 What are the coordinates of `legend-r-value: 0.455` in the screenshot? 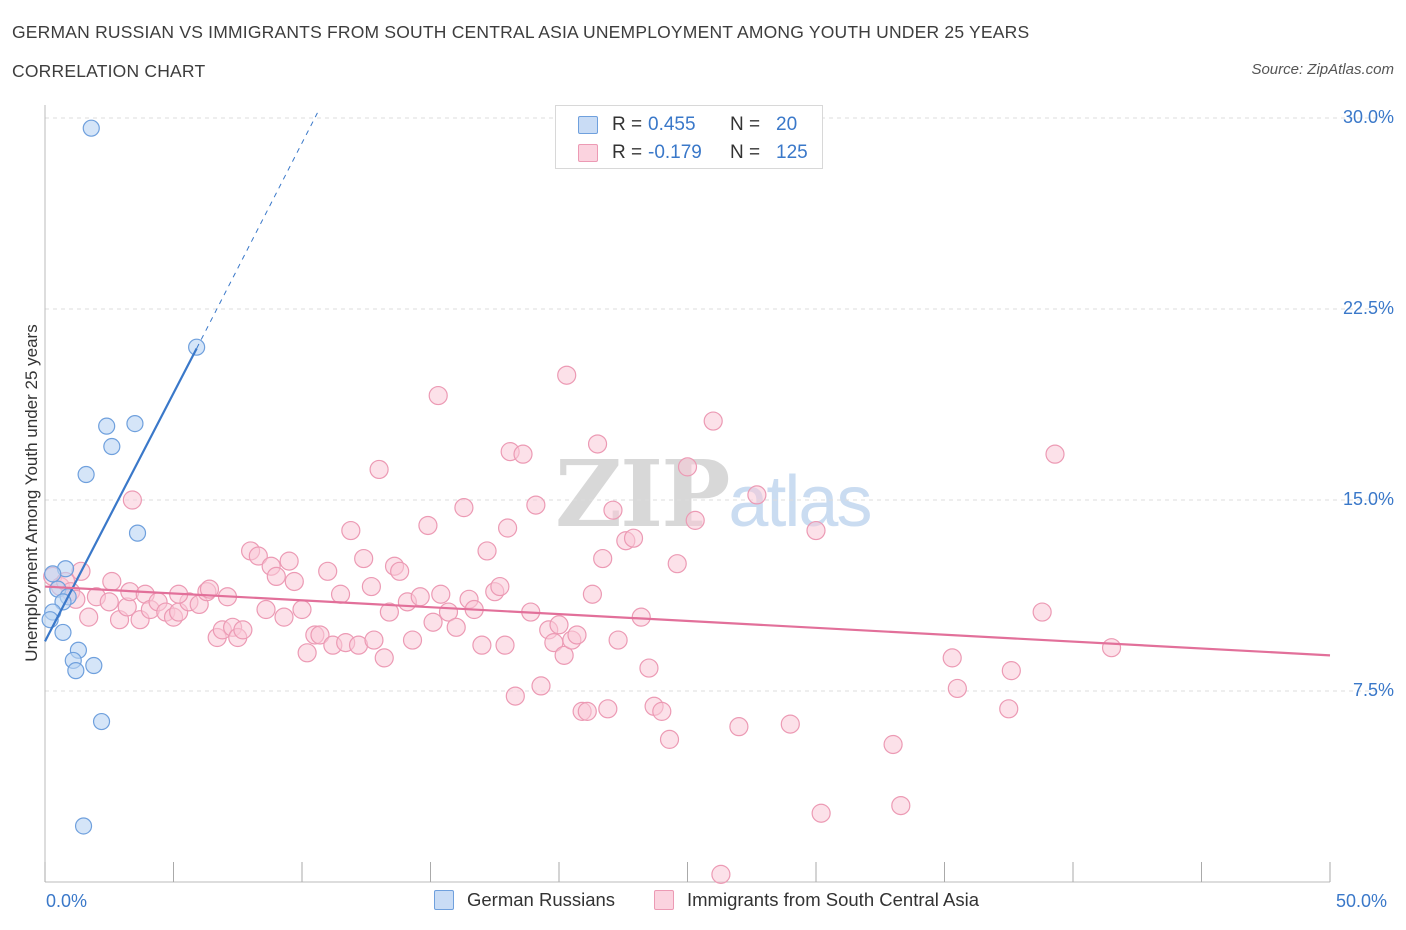 It's located at (672, 124).